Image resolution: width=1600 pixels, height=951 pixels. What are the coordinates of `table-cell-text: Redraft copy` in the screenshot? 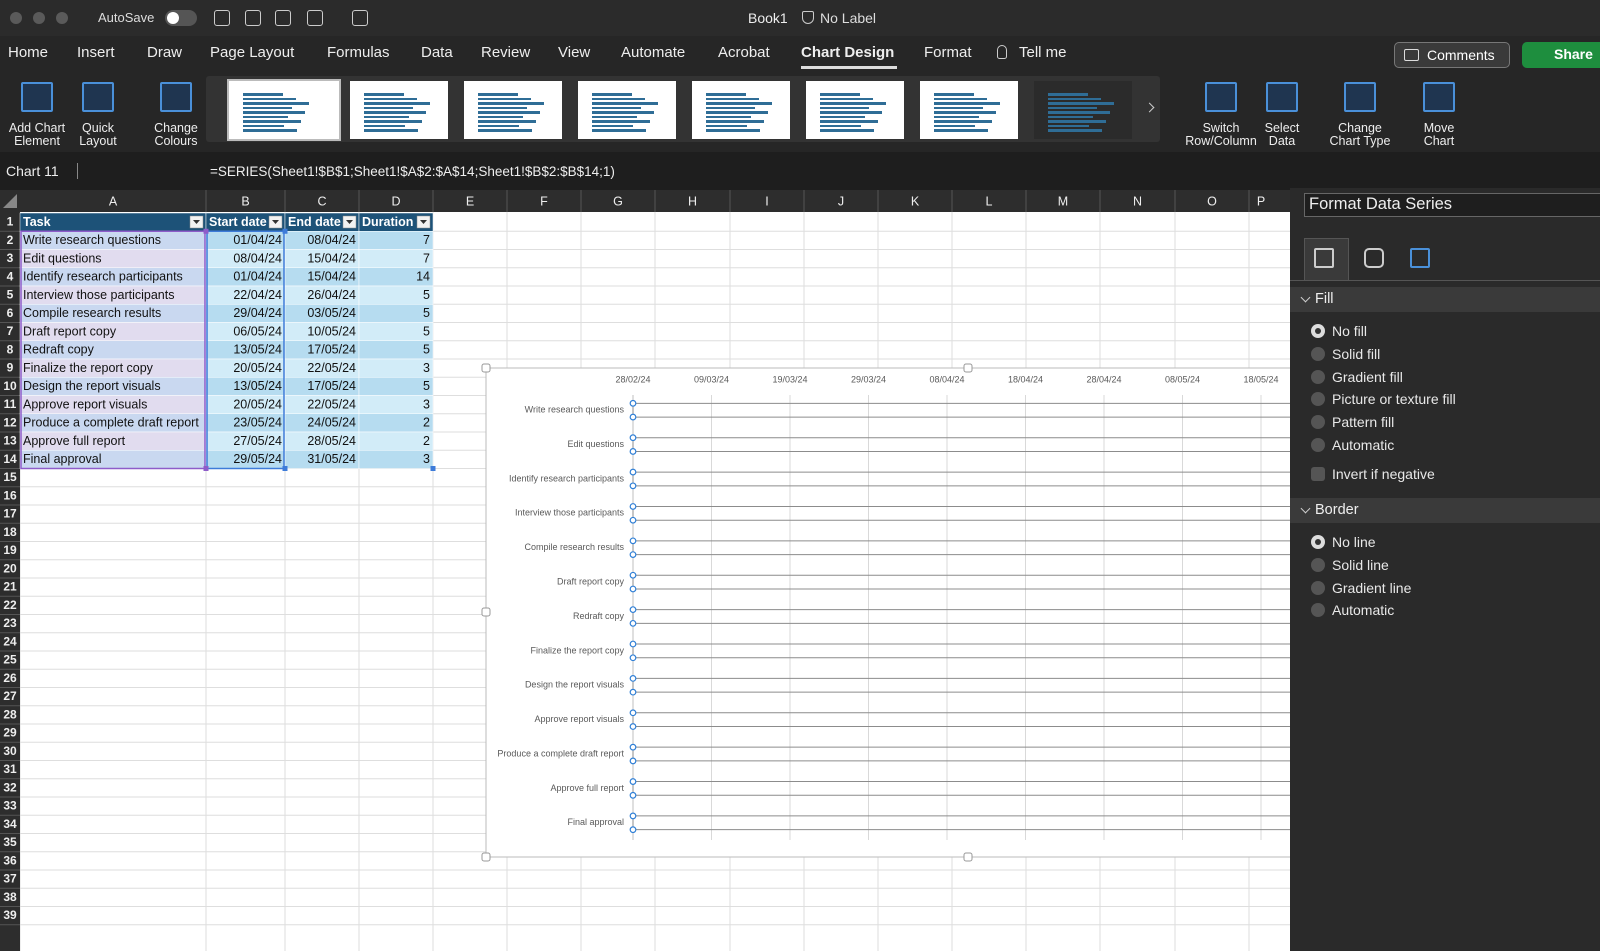 It's located at (59, 350).